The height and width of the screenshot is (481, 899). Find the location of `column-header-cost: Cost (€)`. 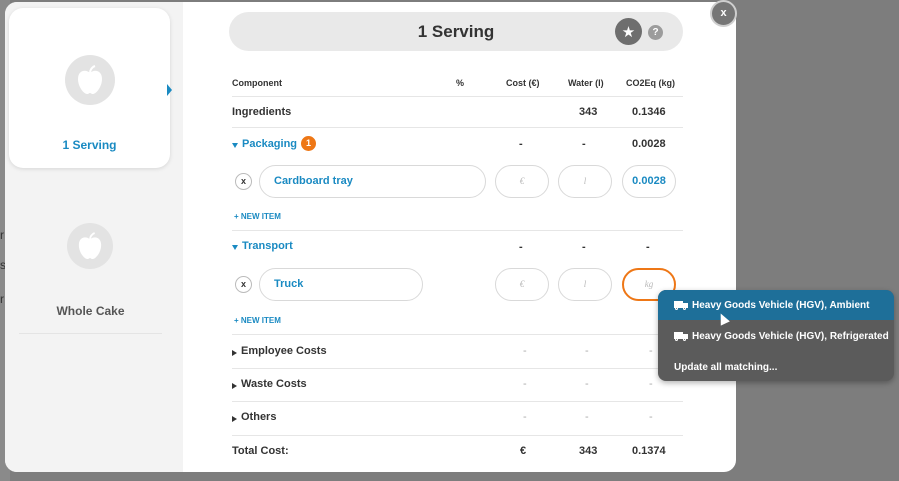

column-header-cost: Cost (€) is located at coordinates (523, 83).